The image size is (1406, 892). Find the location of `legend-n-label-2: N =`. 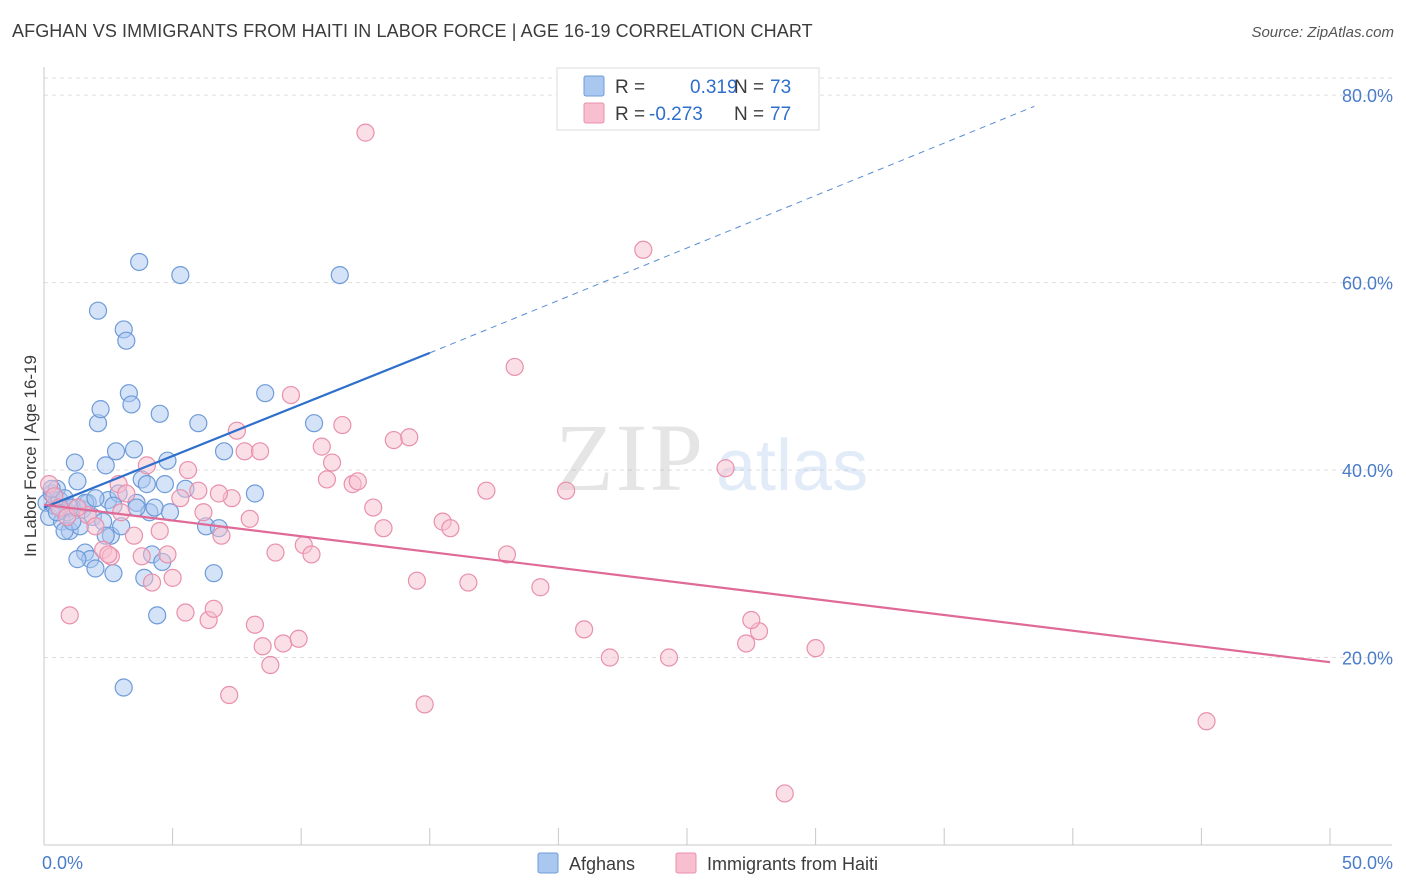

legend-n-label-2: N = is located at coordinates (749, 114).